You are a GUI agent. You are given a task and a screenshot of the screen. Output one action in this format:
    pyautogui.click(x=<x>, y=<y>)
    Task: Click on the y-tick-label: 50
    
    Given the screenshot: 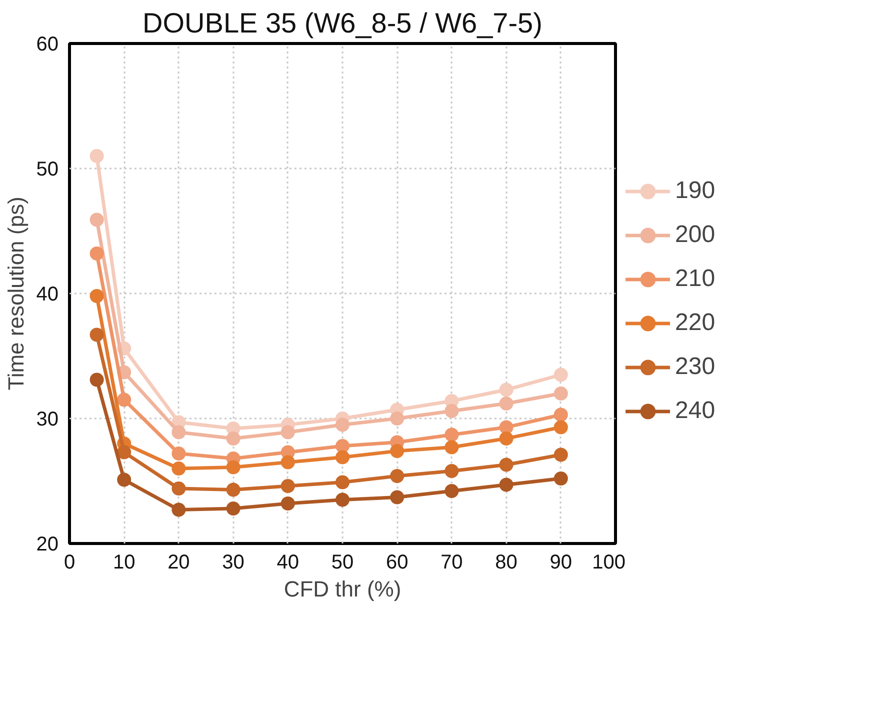 What is the action you would take?
    pyautogui.click(x=47, y=169)
    